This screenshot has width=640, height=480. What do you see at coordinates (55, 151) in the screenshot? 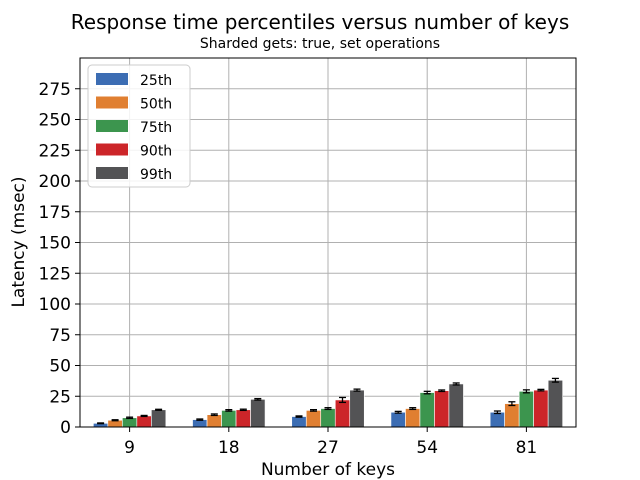
I see `y-tick-label: 225` at bounding box center [55, 151].